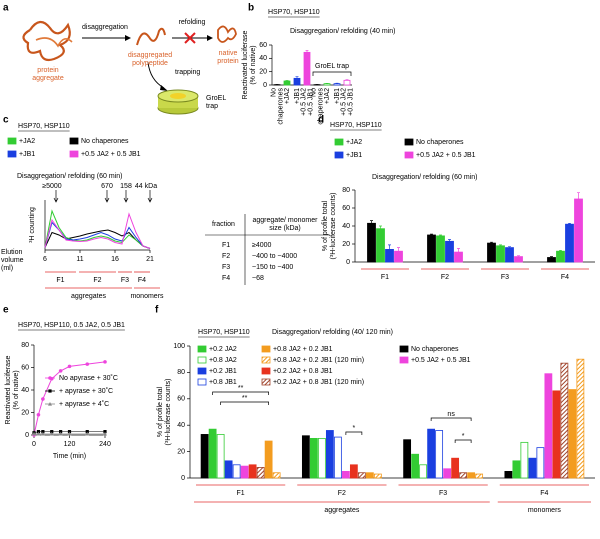  Describe the element at coordinates (346, 244) in the screenshot. I see `y-tick-label: 20` at that location.